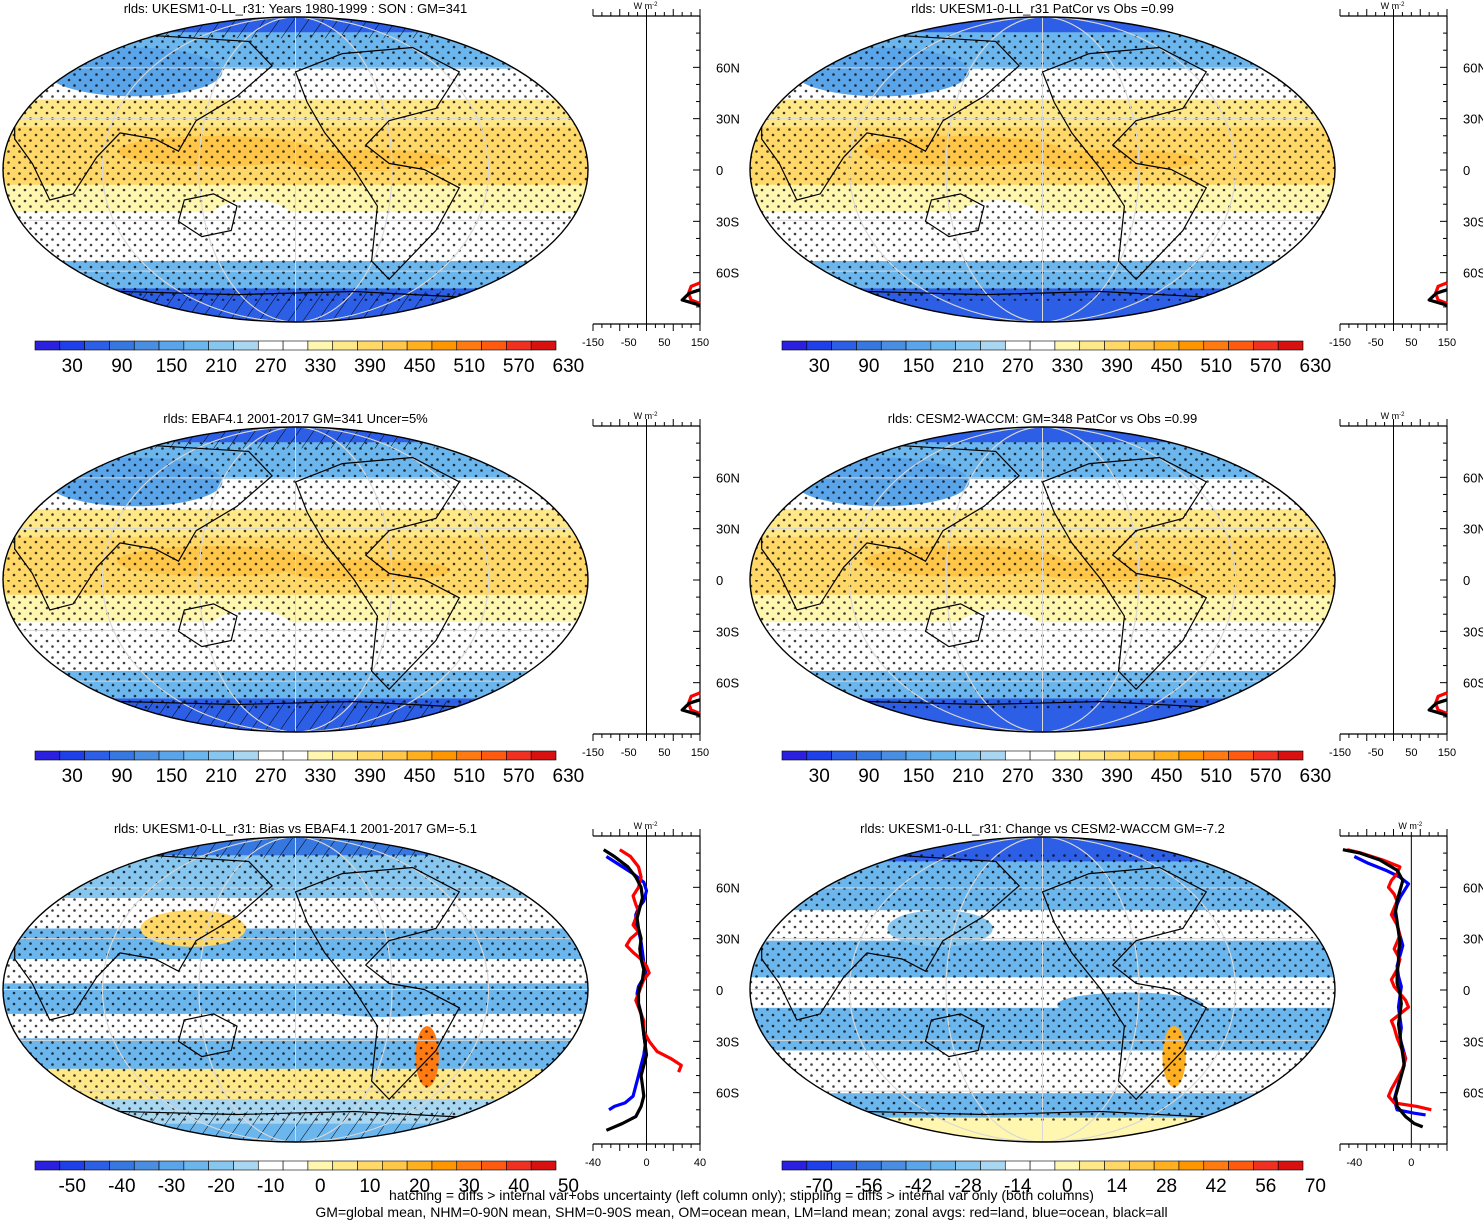 This screenshot has width=1483, height=1221. I want to click on profile-x-tick-label: -150, so click(1340, 753).